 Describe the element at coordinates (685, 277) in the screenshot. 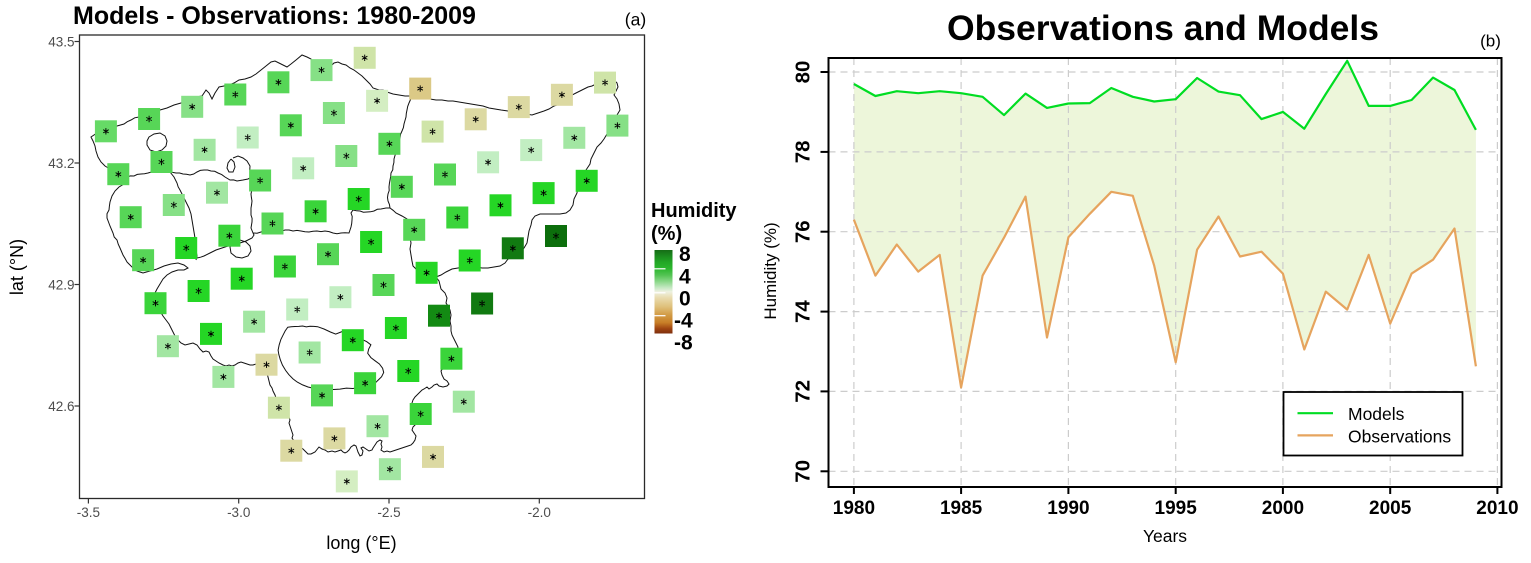

I see `svg-text: 4` at that location.